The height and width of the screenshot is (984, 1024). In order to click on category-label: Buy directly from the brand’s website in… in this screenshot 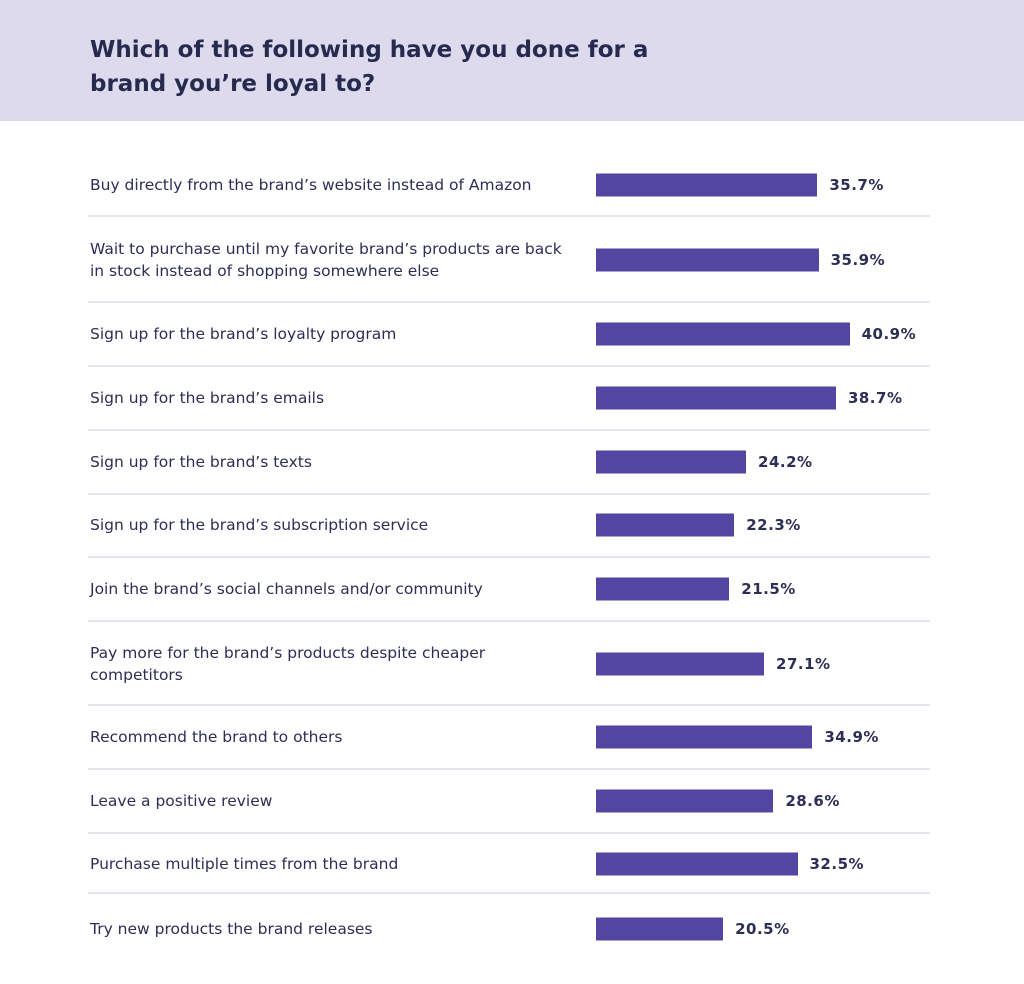, I will do `click(311, 185)`.